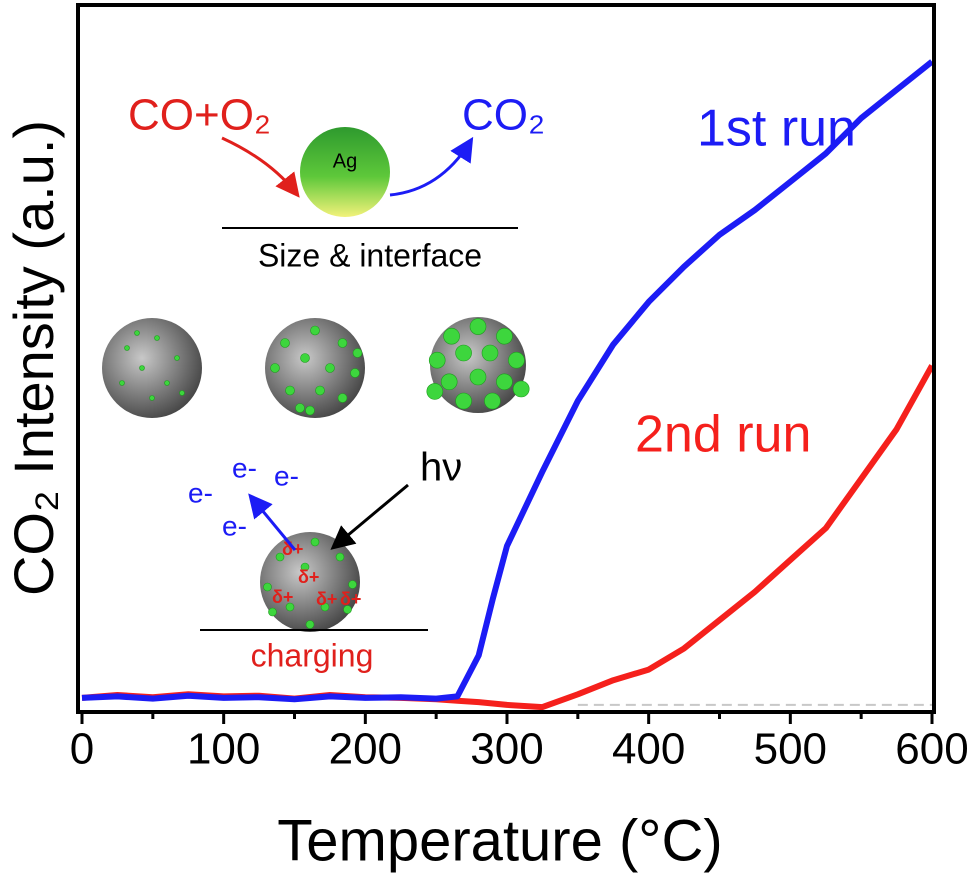 The height and width of the screenshot is (891, 971). I want to click on inset-process: charging, so click(312, 655).